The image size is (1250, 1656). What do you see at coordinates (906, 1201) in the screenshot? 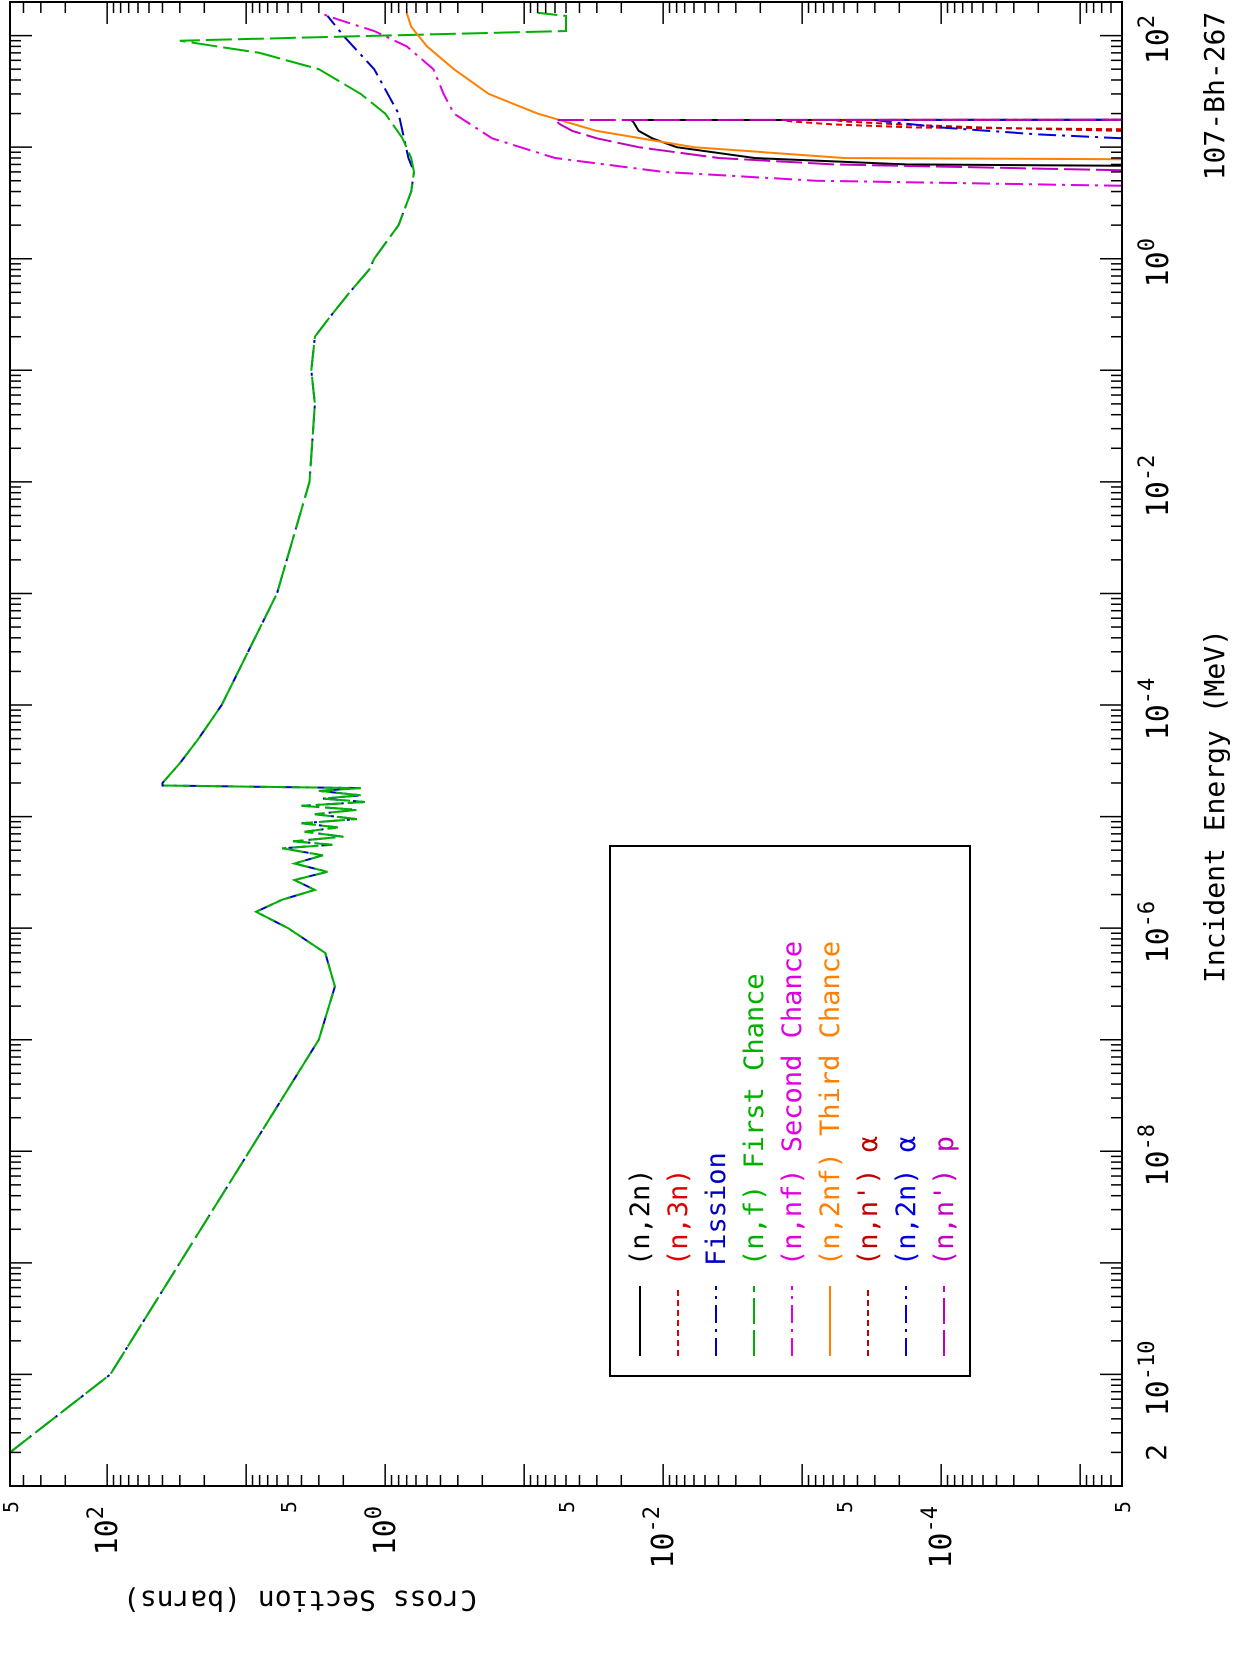
I see `legend-entry-8: (n,2n) α` at bounding box center [906, 1201].